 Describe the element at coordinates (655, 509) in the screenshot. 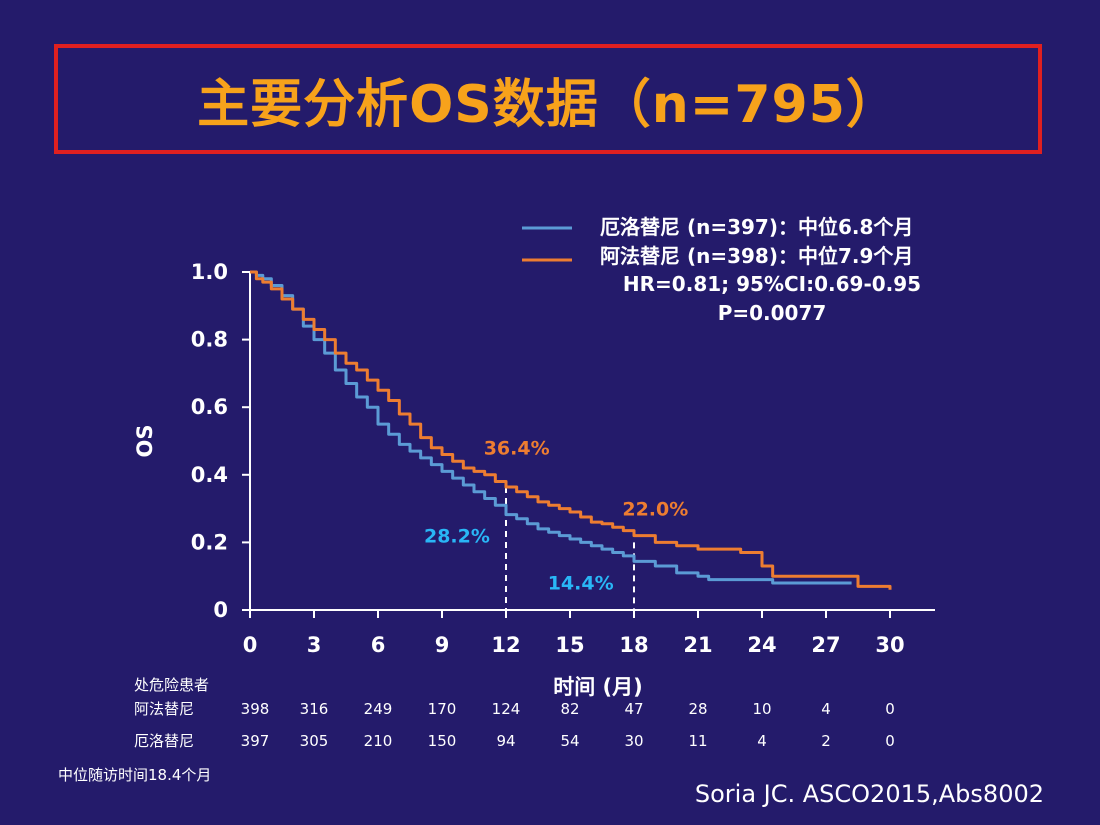

I see `landmark-label: 22.0%` at that location.